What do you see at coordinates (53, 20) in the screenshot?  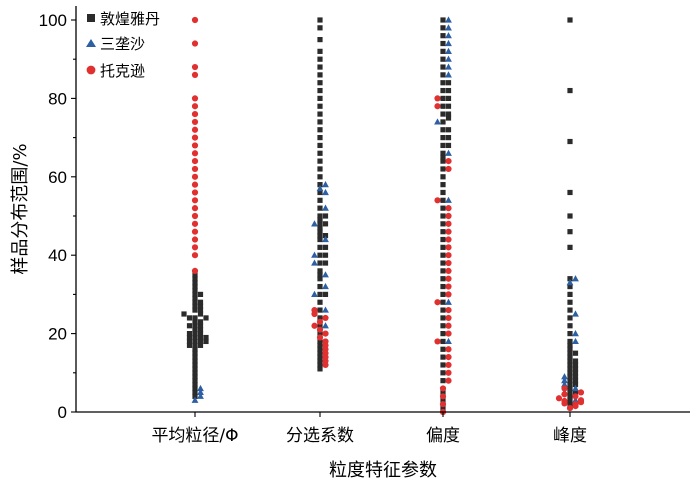 I see `y-tick-label: 100` at bounding box center [53, 20].